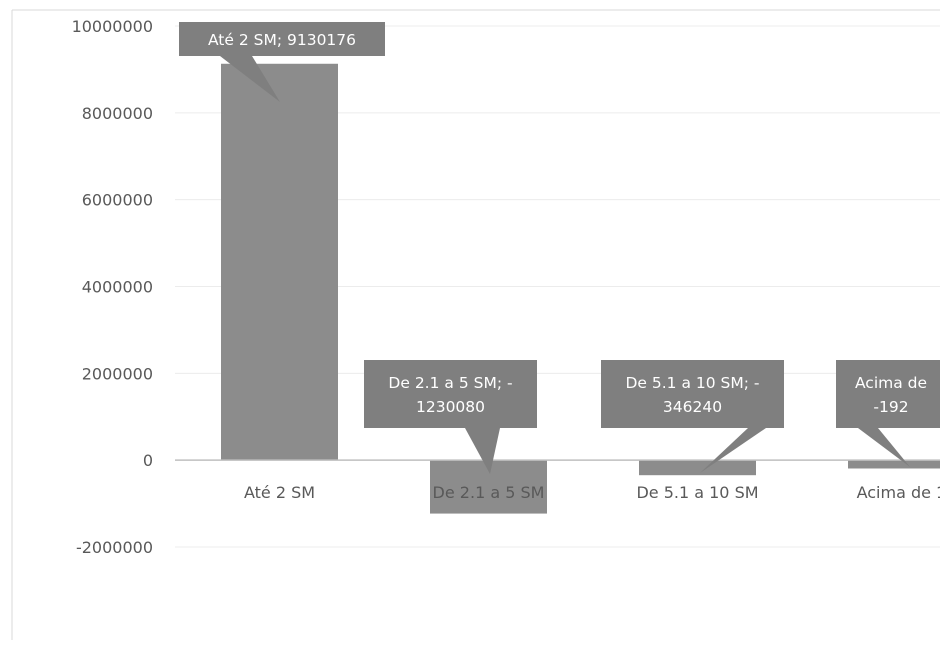 This screenshot has width=940, height=646. Describe the element at coordinates (282, 62) in the screenshot. I see `data-label-callout: Até 2 SM; 9130176` at that location.